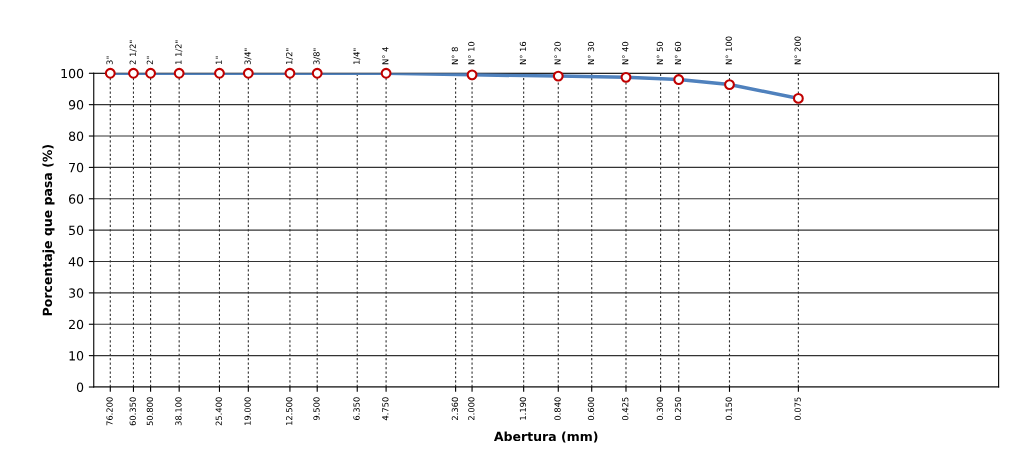 This screenshot has width=1019, height=458. What do you see at coordinates (797, 50) in the screenshot?
I see `ref-line-label: N° 200` at bounding box center [797, 50].